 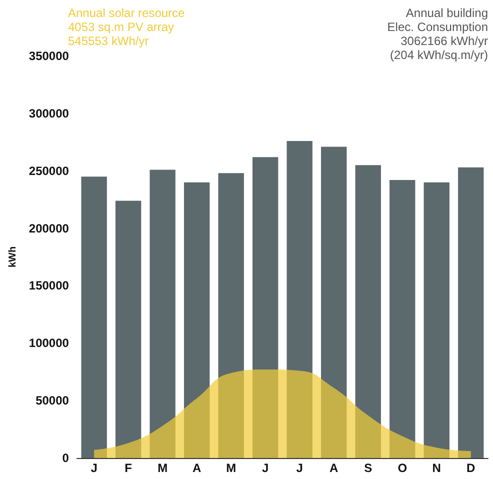 I want to click on x-tick-label: D, so click(x=471, y=468).